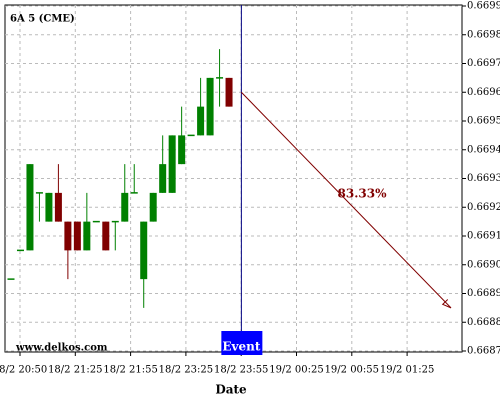 The height and width of the screenshot is (404, 500). Describe the element at coordinates (241, 370) in the screenshot. I see `x-tick-label: 18/2 23:55` at that location.